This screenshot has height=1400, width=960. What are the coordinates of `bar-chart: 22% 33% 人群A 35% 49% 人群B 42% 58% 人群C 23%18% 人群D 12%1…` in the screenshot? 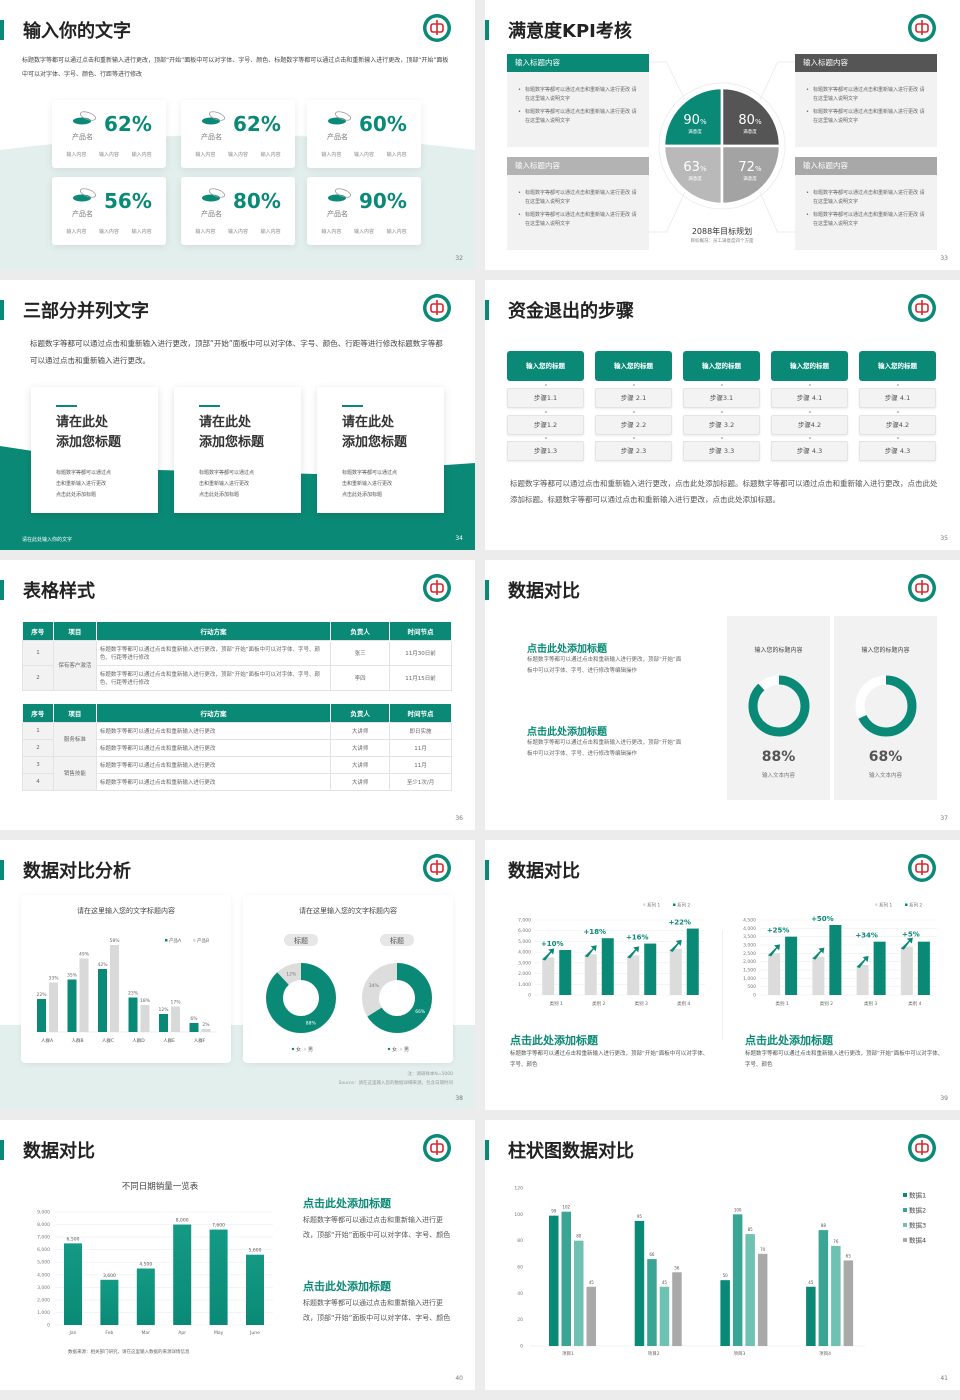 It's located at (126, 990).